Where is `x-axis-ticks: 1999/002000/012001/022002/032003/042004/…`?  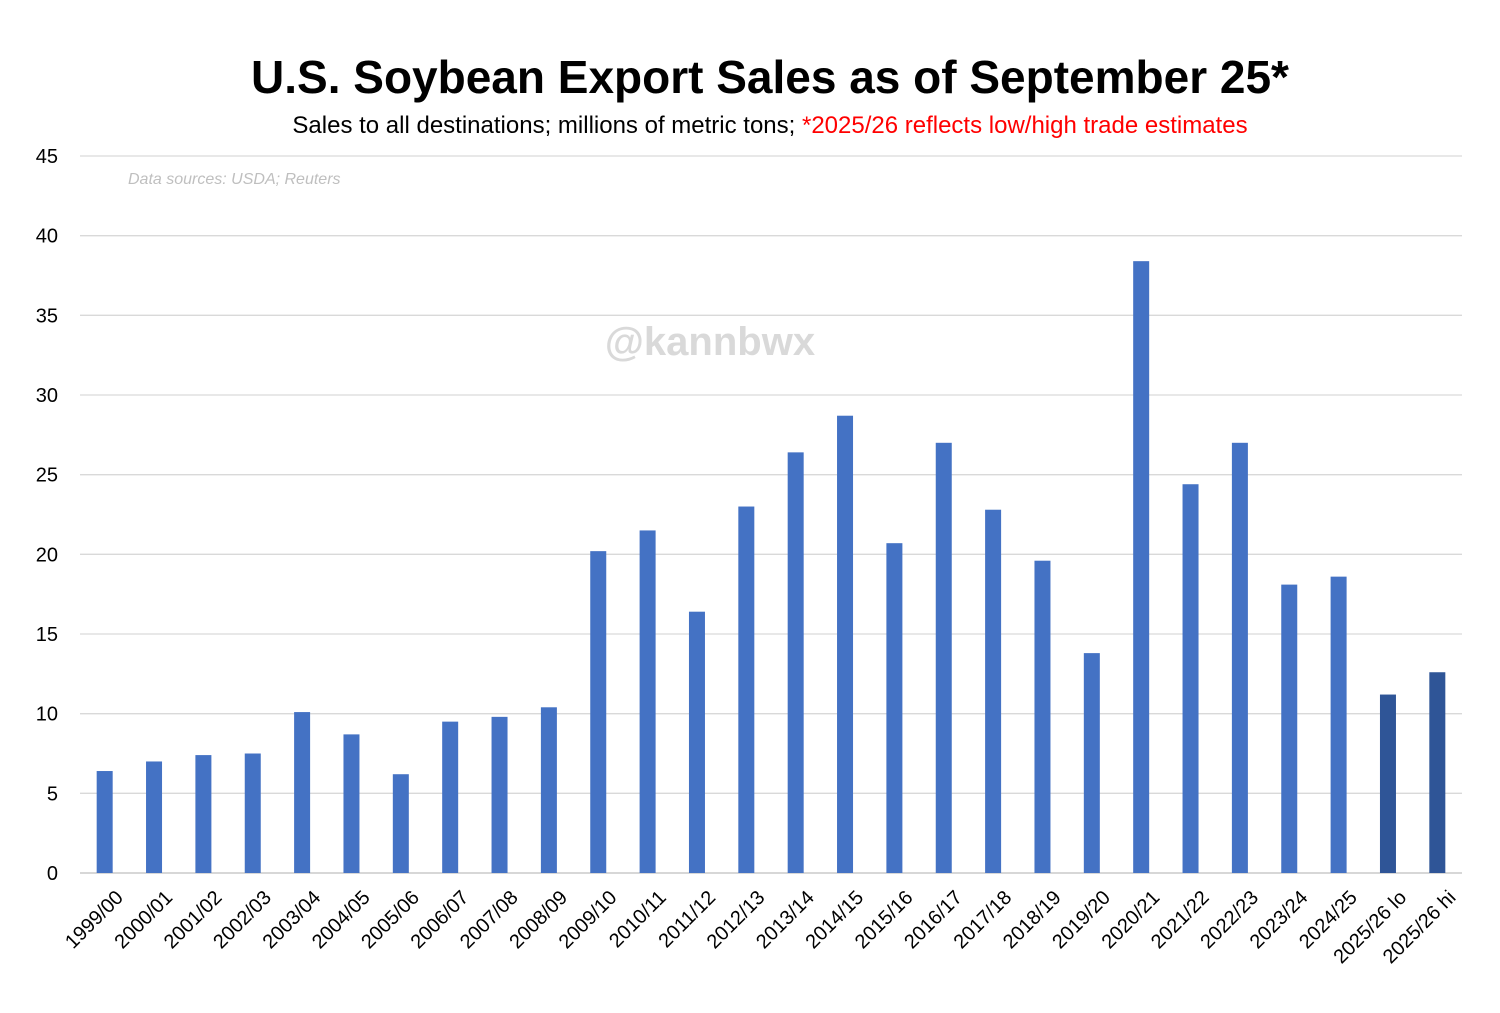 x-axis-ticks: 1999/002000/012001/022002/032003/042004/… is located at coordinates (760, 928).